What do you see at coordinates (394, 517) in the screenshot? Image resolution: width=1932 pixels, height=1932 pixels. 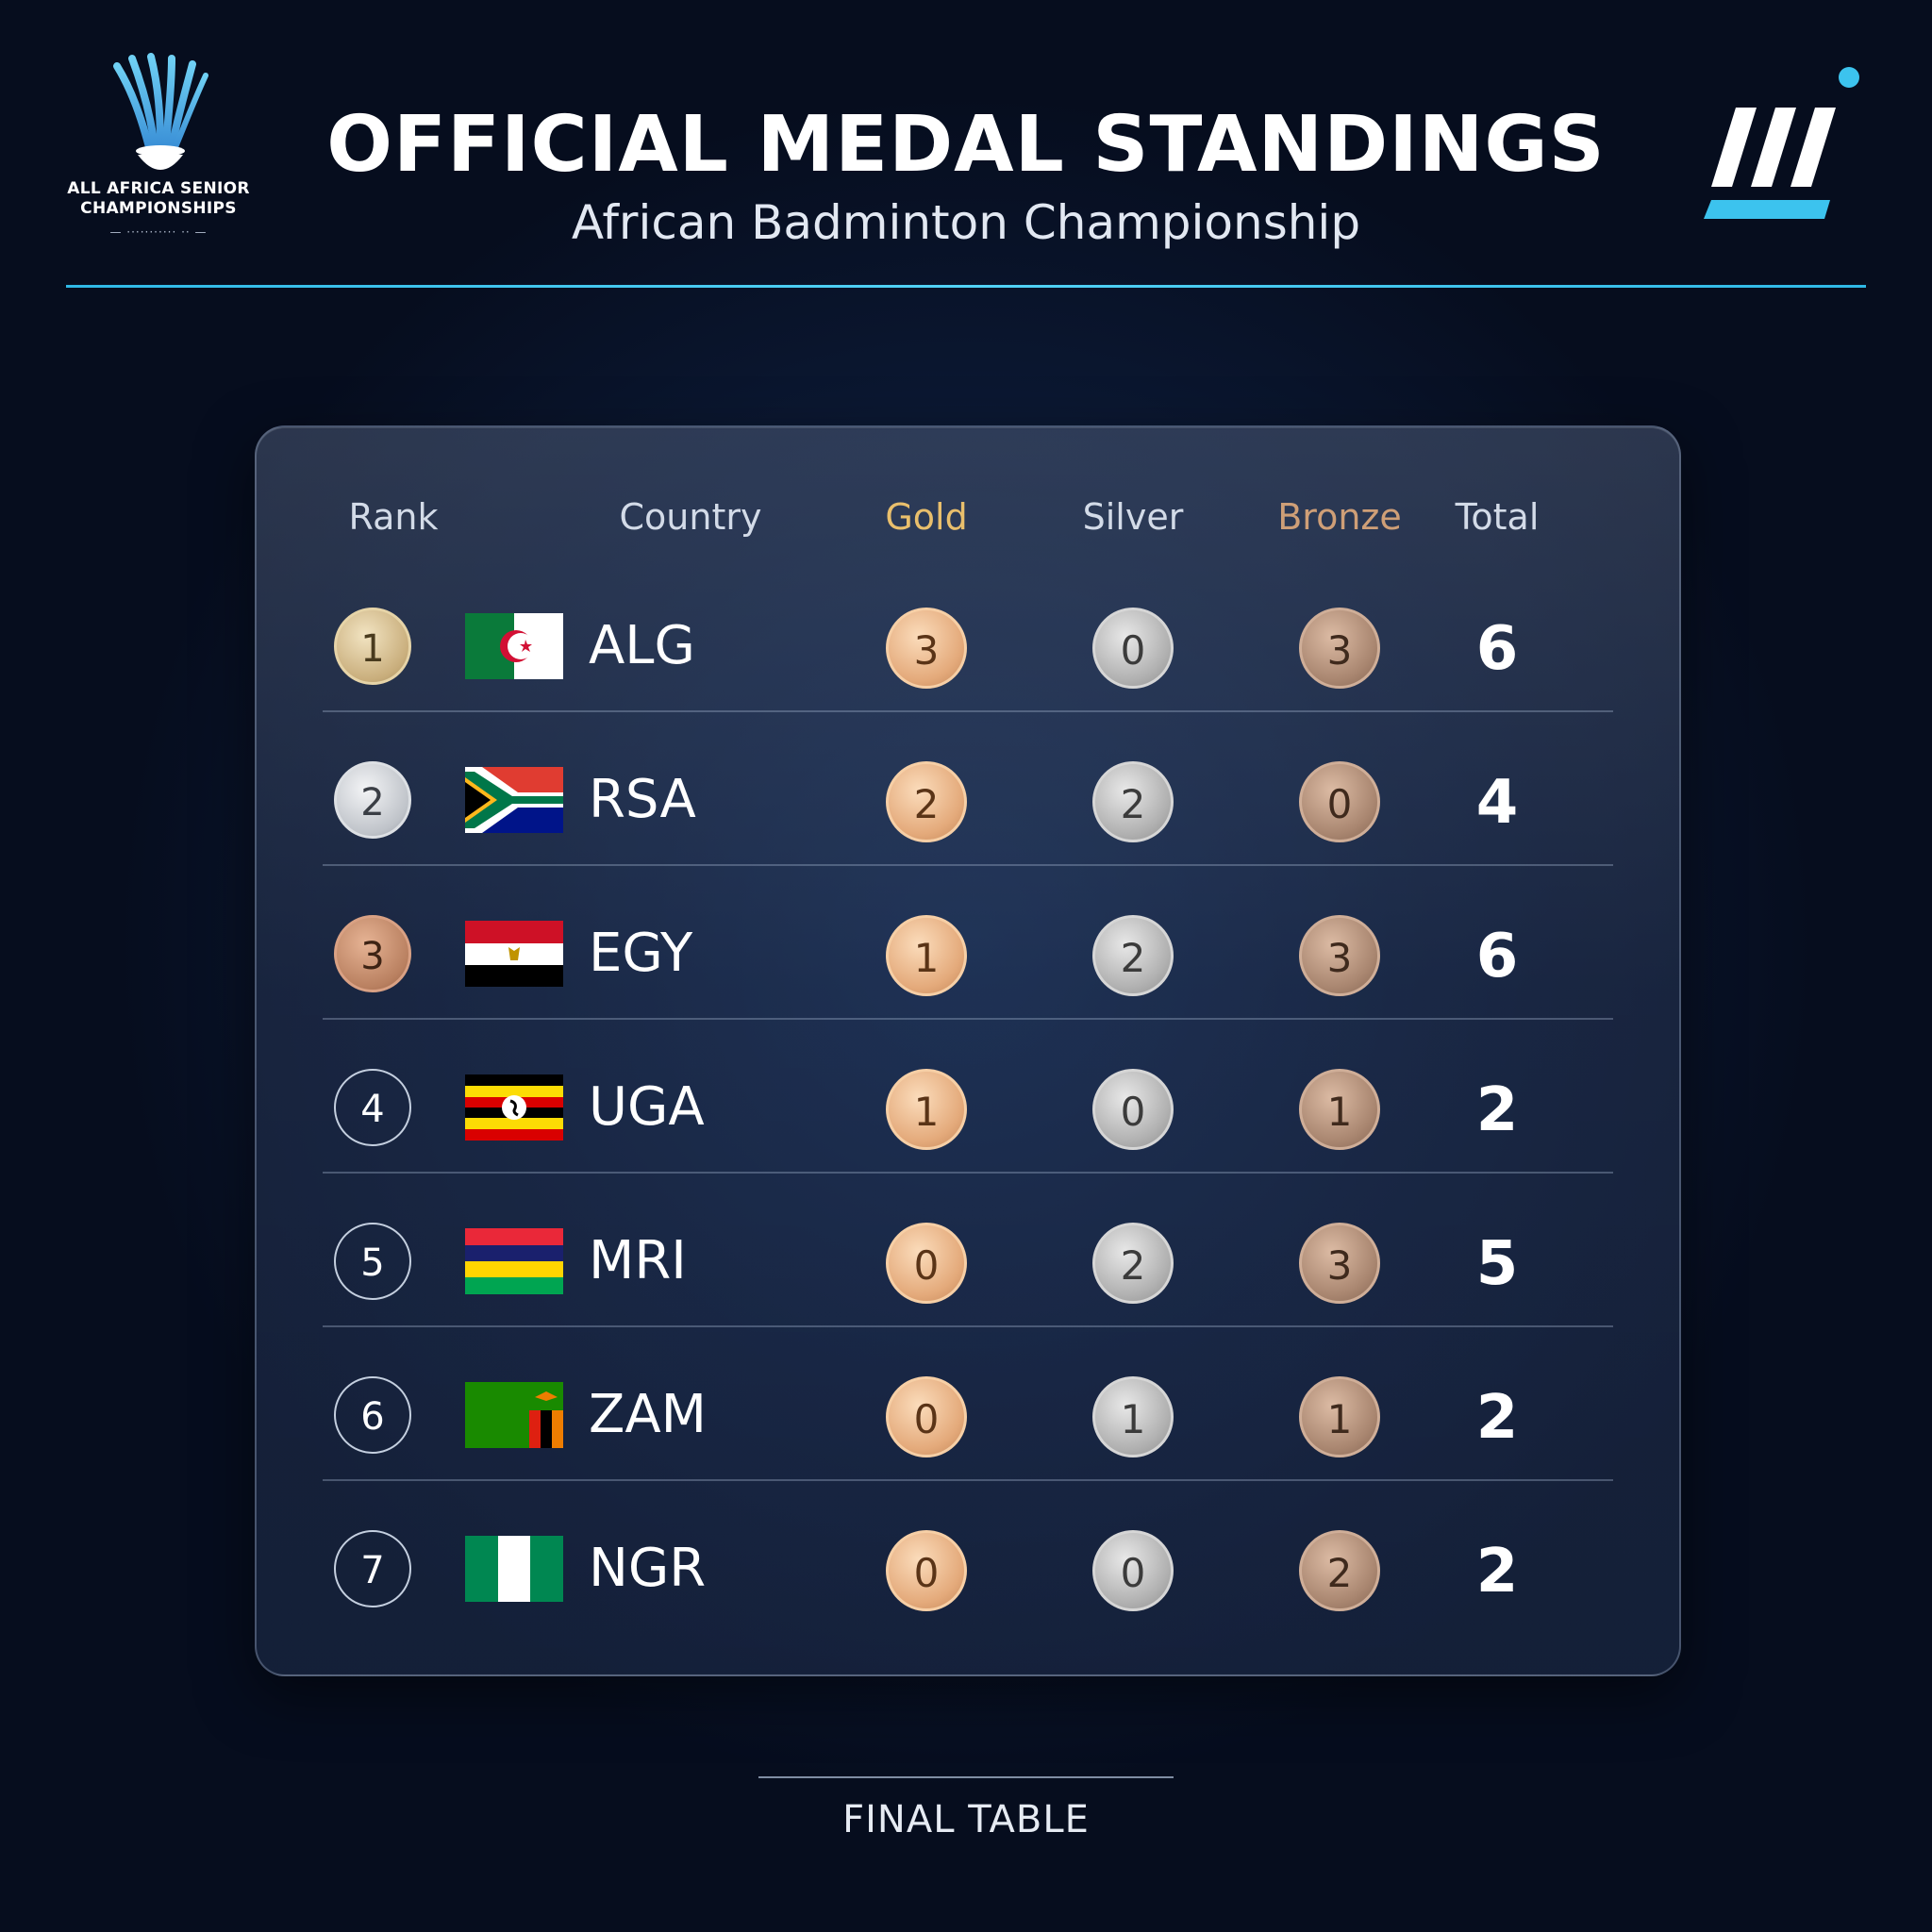 I see `column-header-rank: Rank` at bounding box center [394, 517].